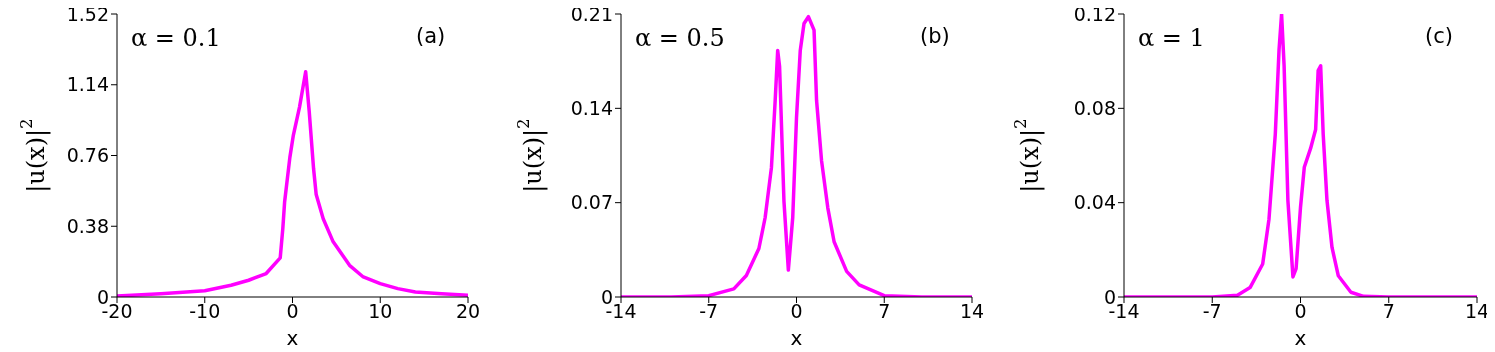 This screenshot has height=352, width=1495. What do you see at coordinates (380, 311) in the screenshot?
I see `x-tick-label: 10` at bounding box center [380, 311].